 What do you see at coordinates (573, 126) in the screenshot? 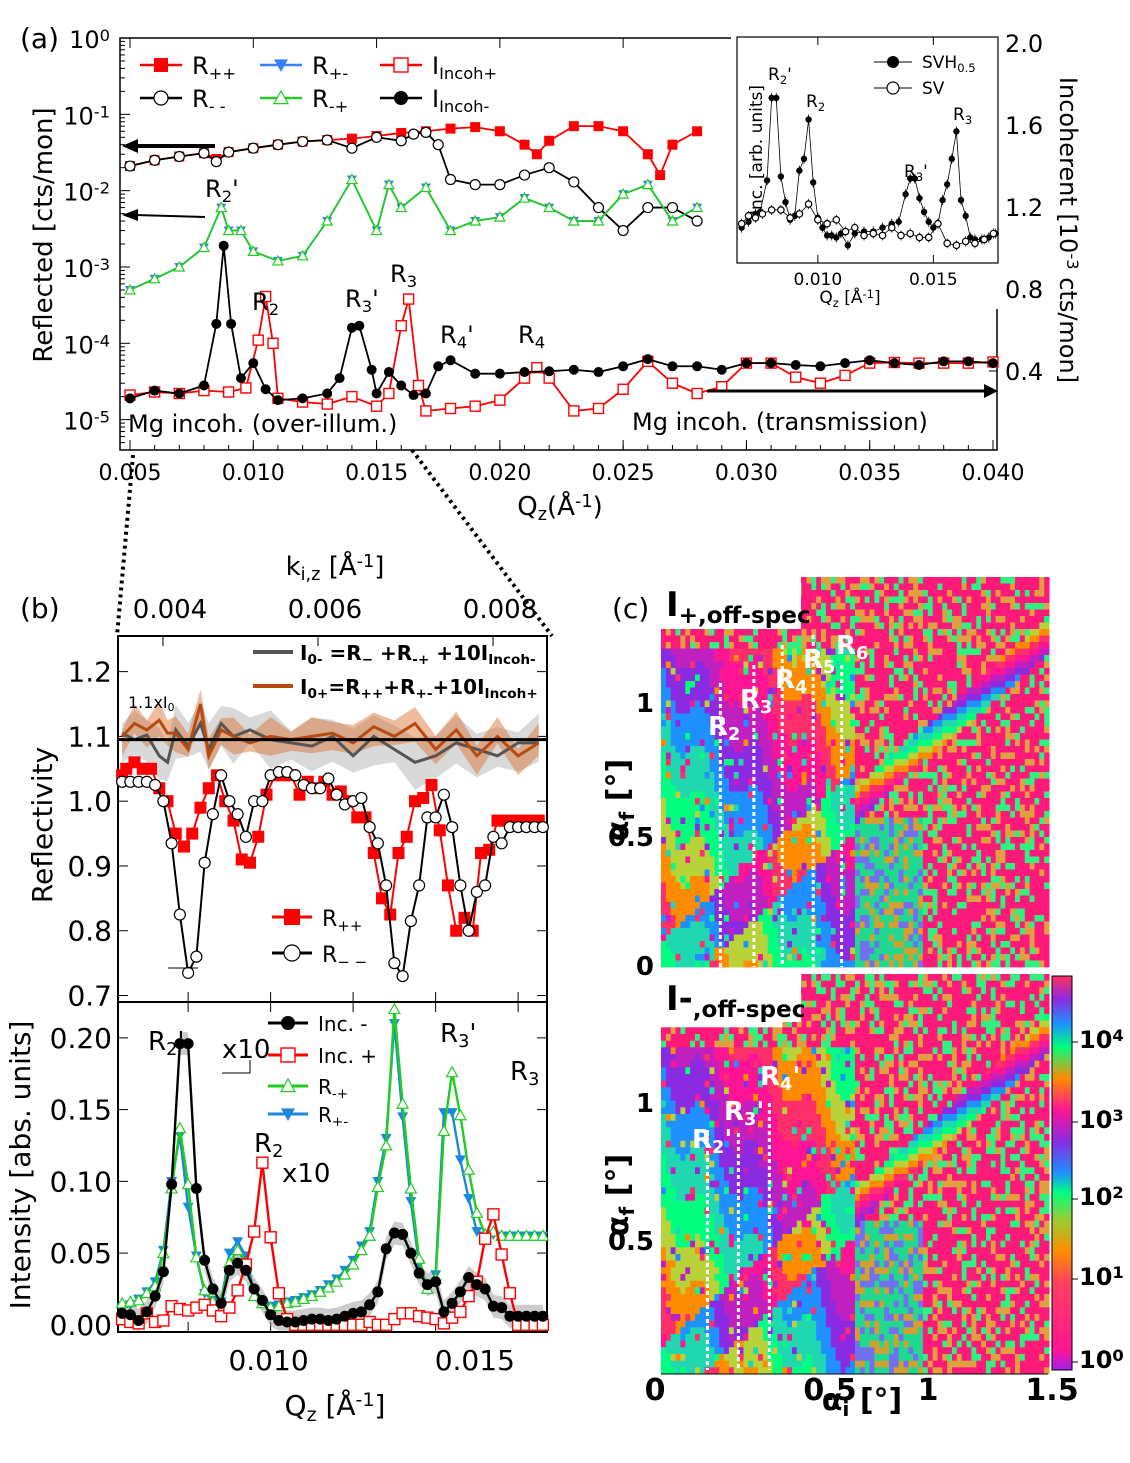
I see `data-point-R++` at bounding box center [573, 126].